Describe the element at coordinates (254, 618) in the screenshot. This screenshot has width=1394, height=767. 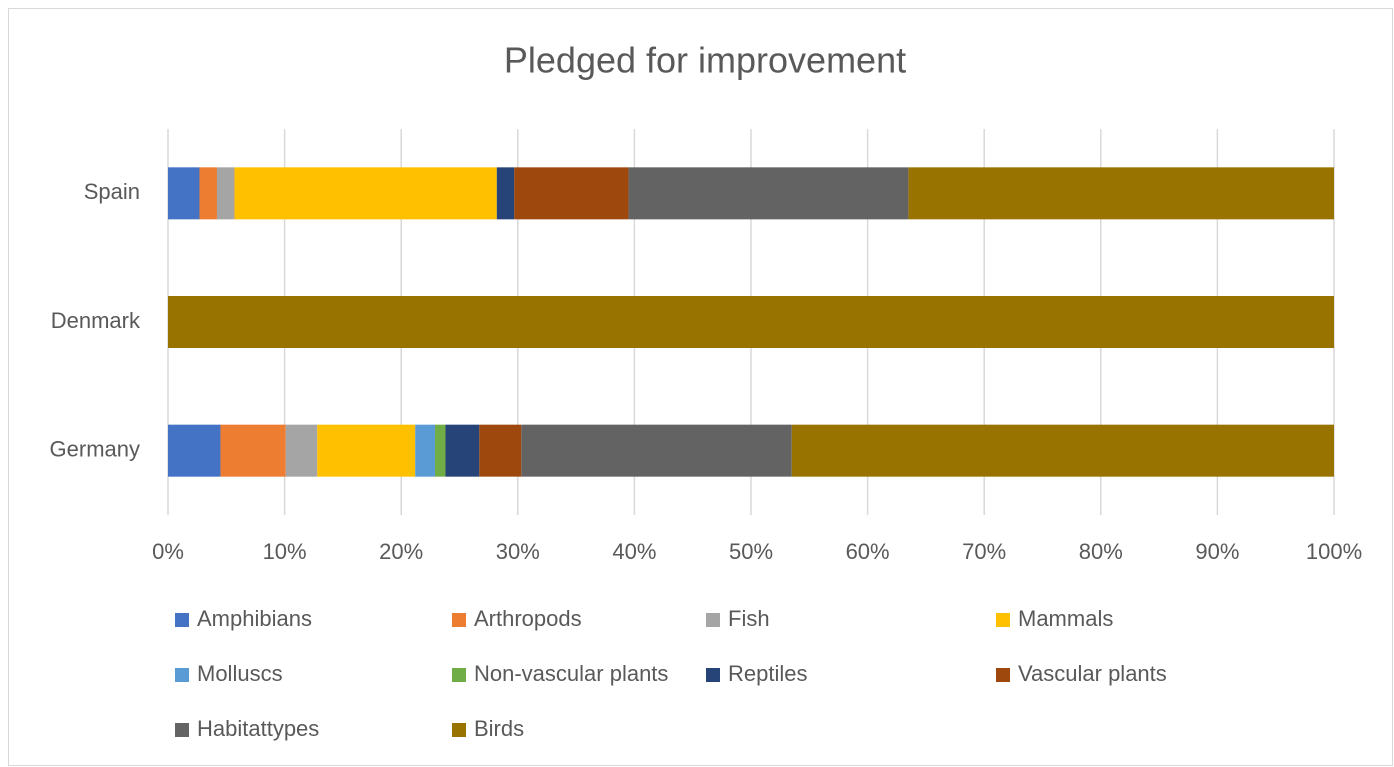
I see `legend-label: Amphibians` at that location.